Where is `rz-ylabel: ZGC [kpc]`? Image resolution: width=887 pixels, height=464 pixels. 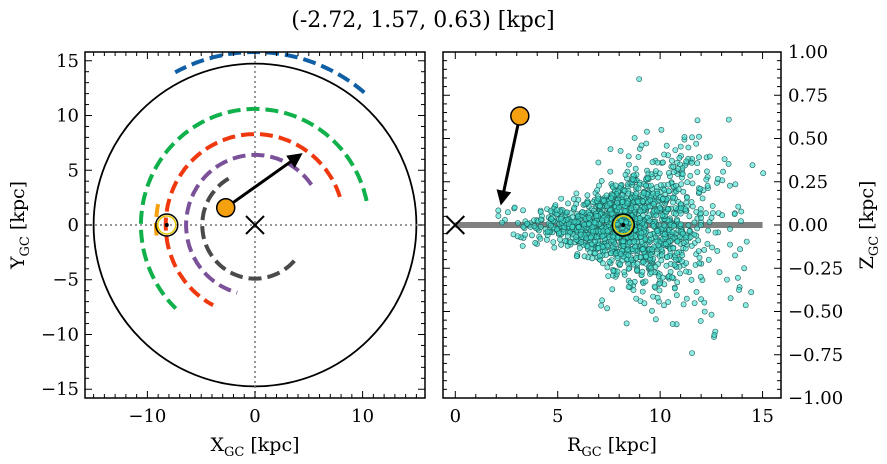
rz-ylabel: ZGC [kpc] is located at coordinates (869, 225).